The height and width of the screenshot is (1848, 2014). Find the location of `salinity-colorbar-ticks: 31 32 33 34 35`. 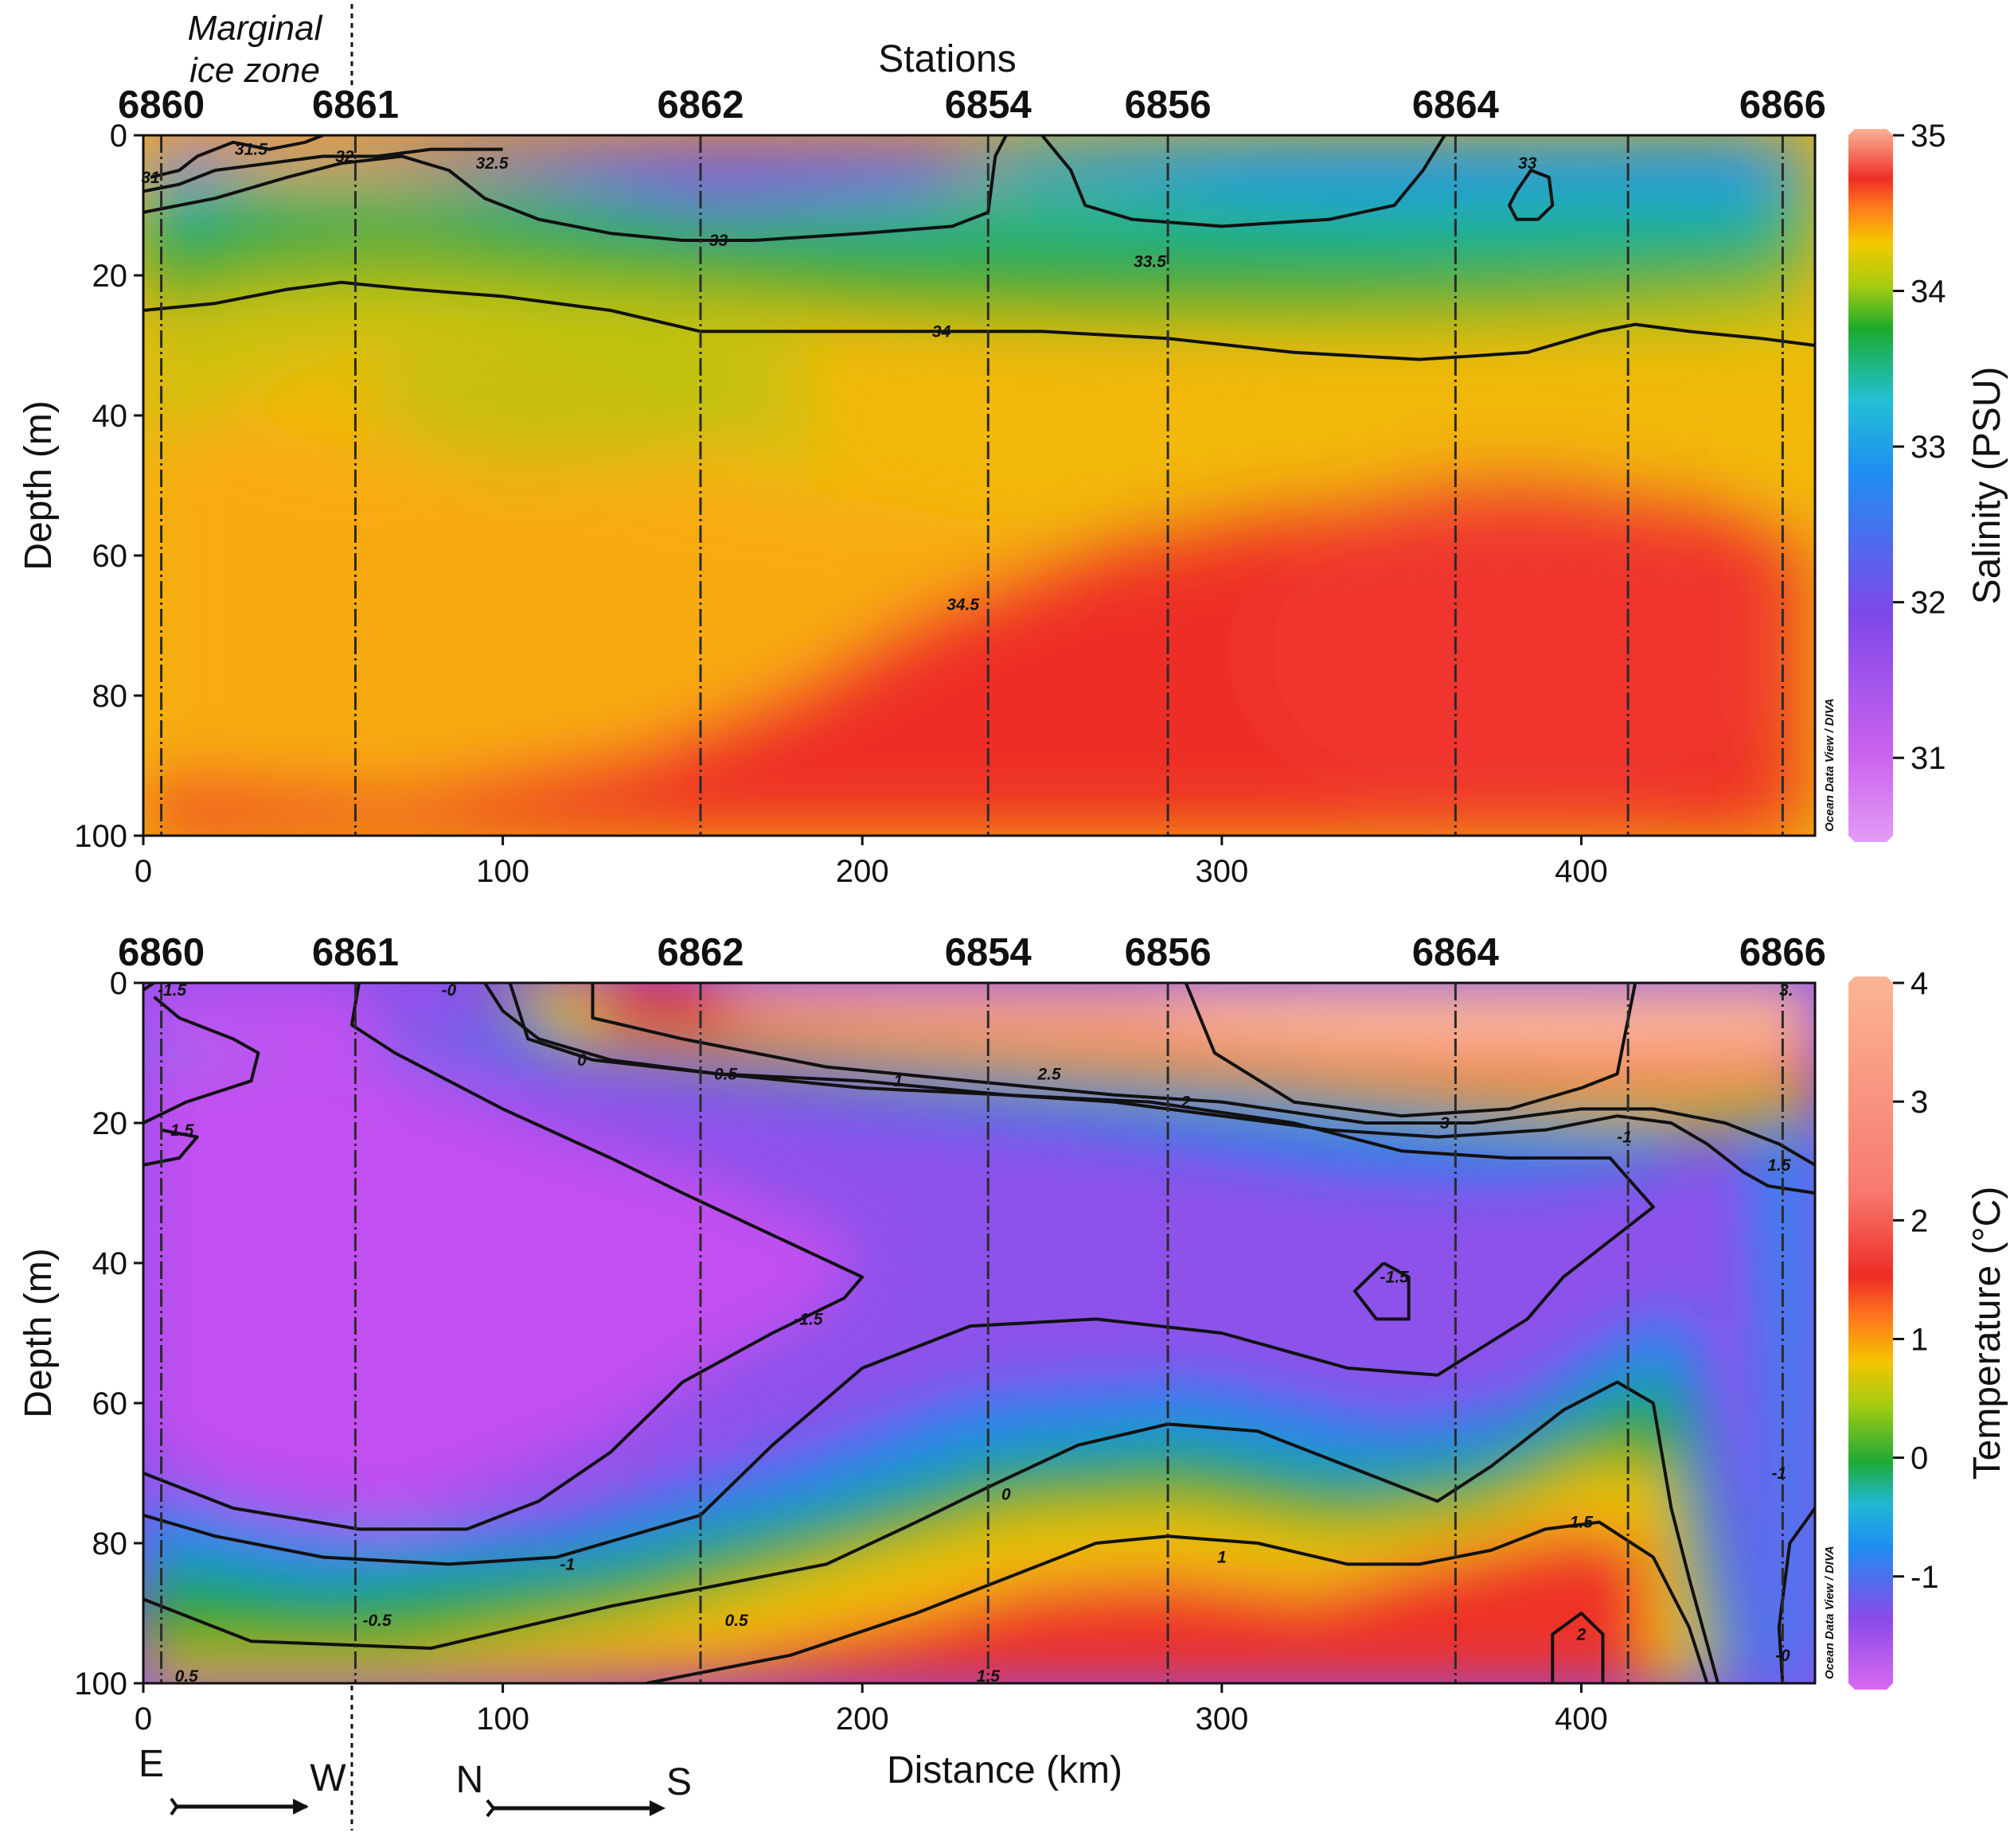

salinity-colorbar-ticks: 31 32 33 34 35 is located at coordinates (1920, 448).